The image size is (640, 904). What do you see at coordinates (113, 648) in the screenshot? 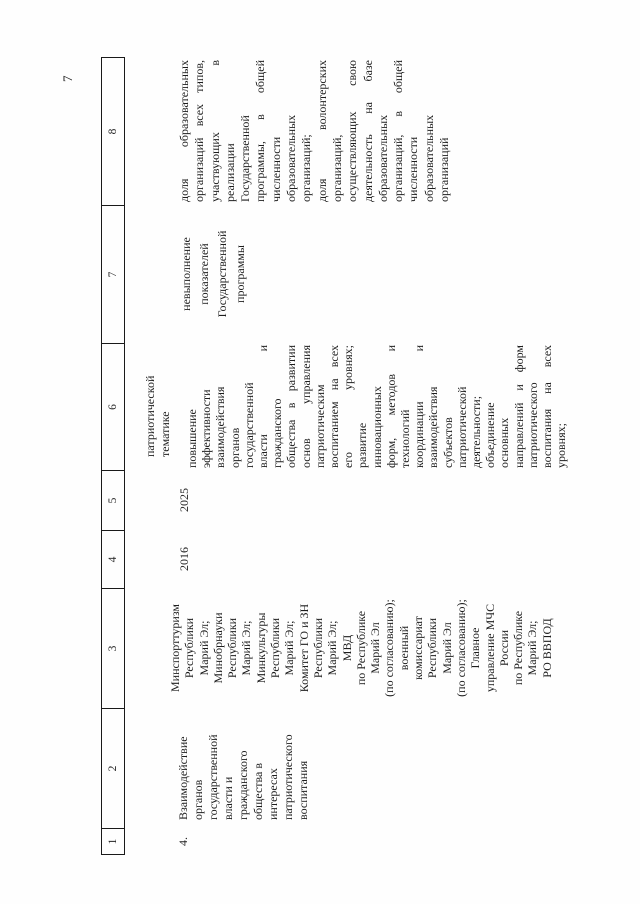
I see `column-number-header: 3` at bounding box center [113, 648].